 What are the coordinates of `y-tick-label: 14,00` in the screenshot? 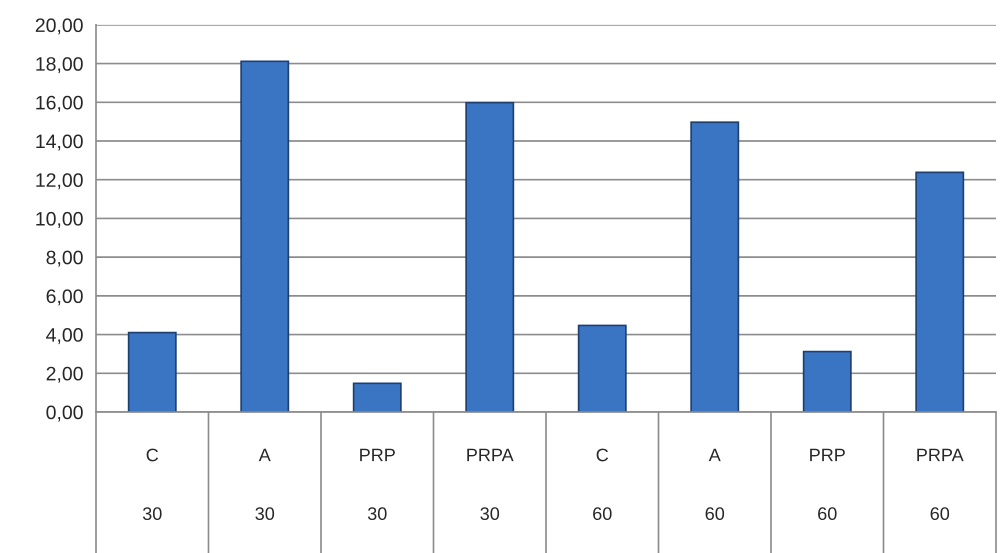 It's located at (59, 142).